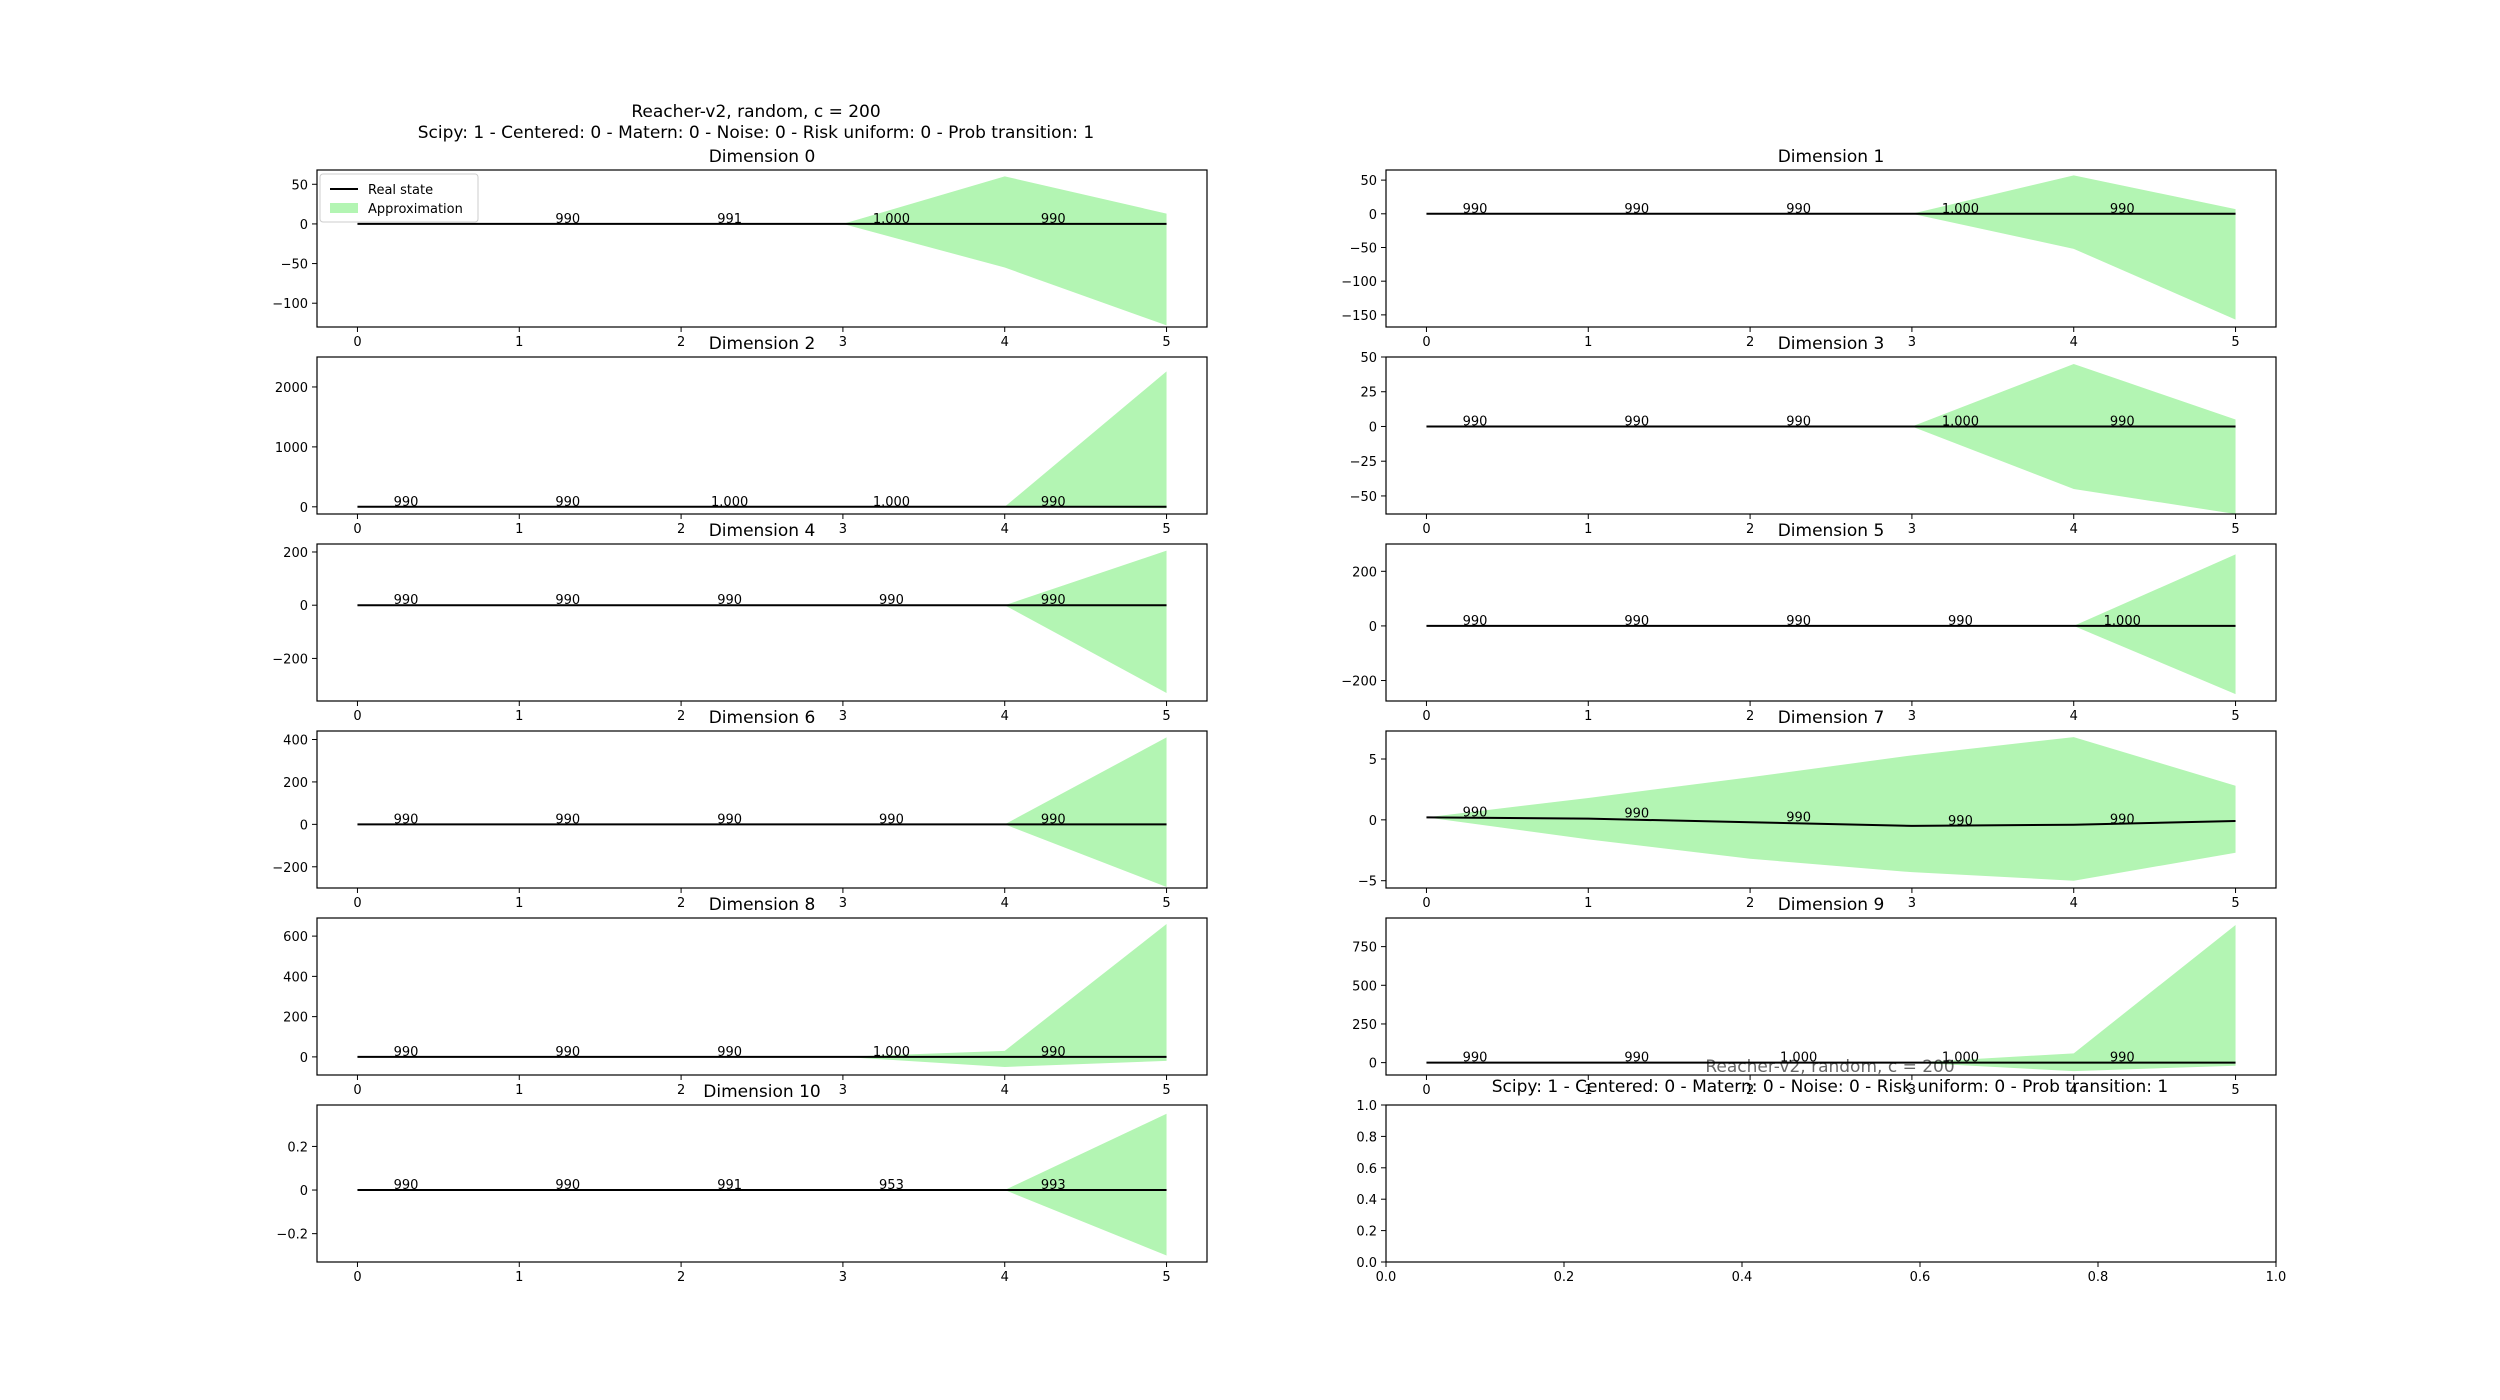  I want to click on y-tick-label: 0.6, so click(1366, 1169).